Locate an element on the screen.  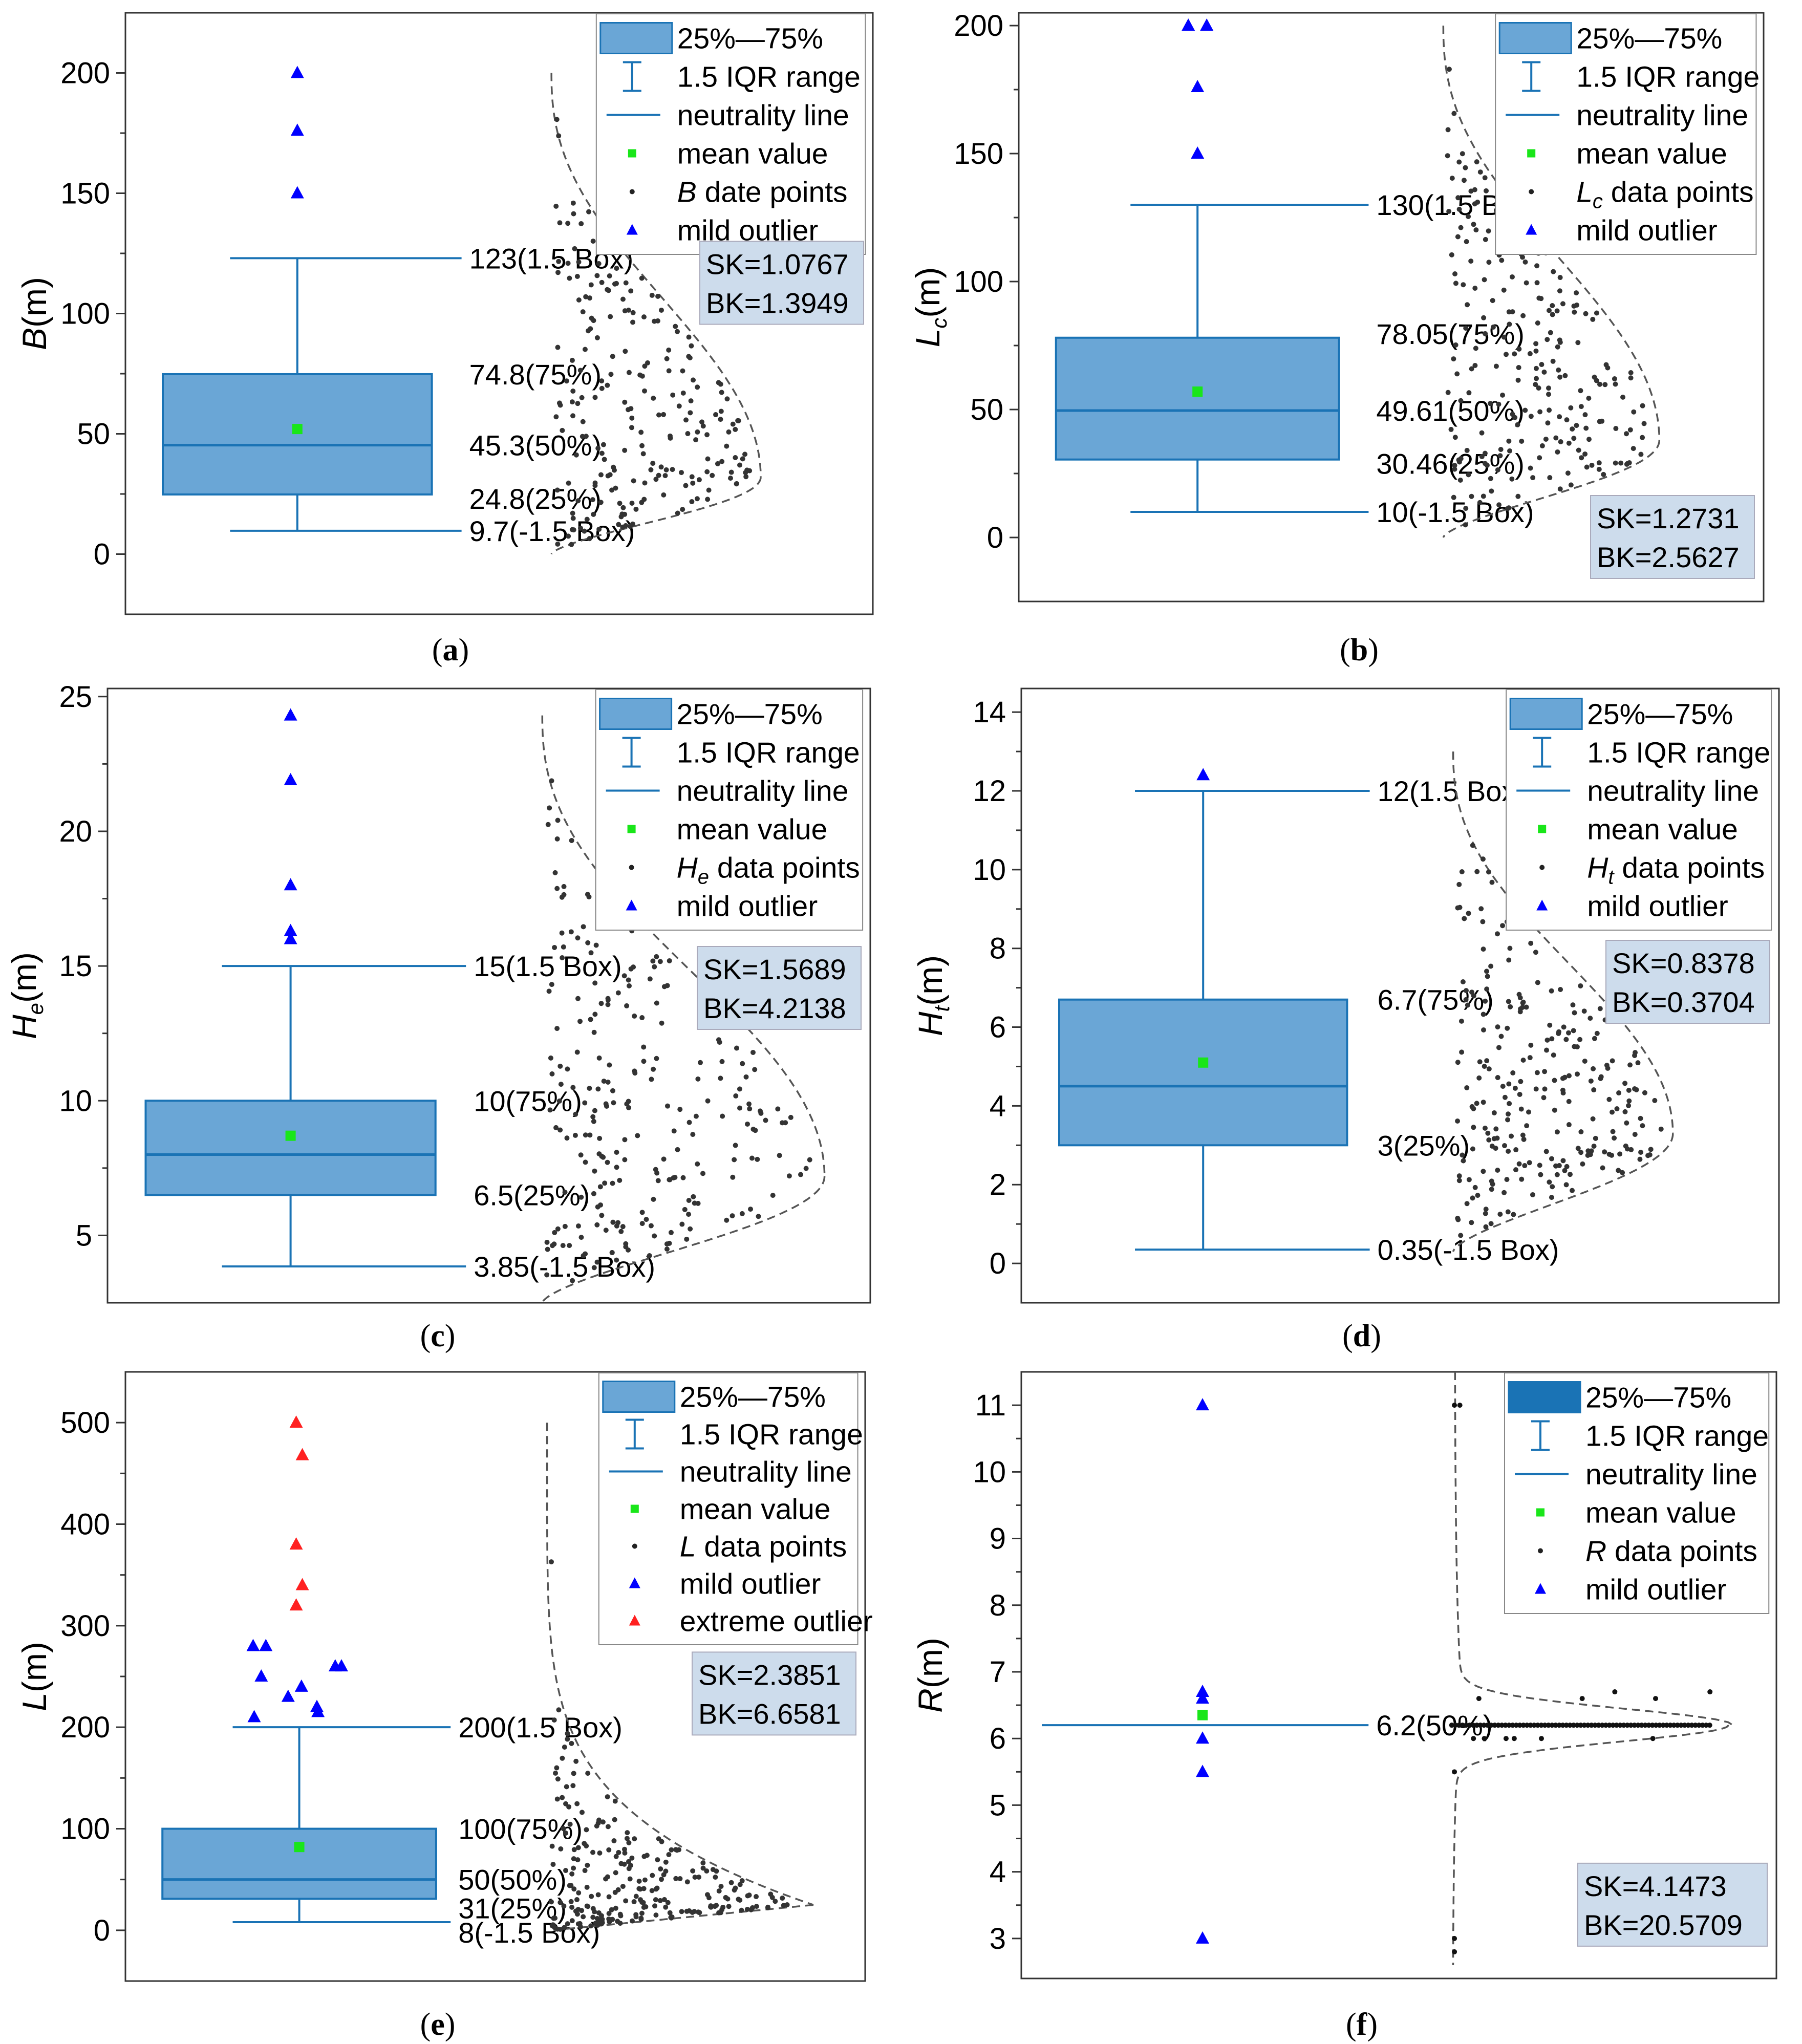
distribution-curve-lower is located at coordinates (1590, 1845).